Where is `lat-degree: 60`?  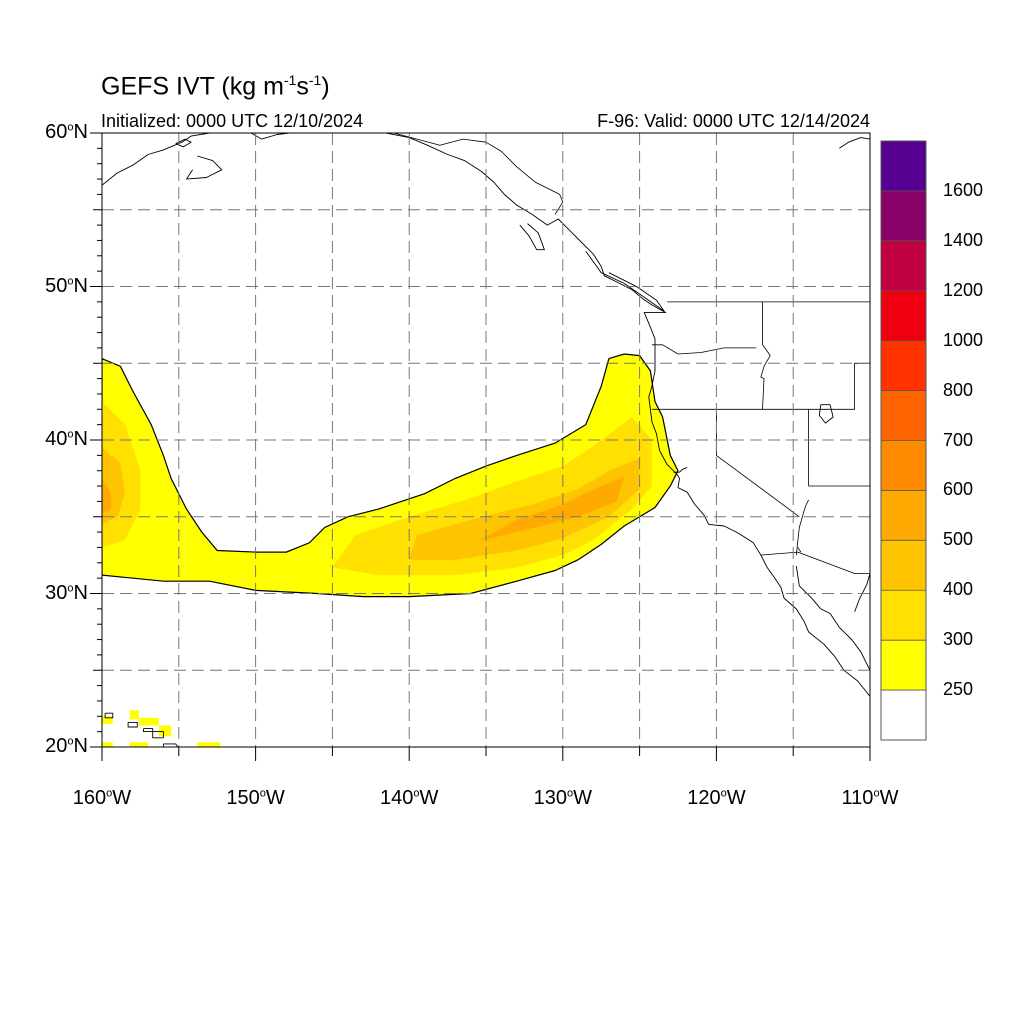 lat-degree: 60 is located at coordinates (56, 132).